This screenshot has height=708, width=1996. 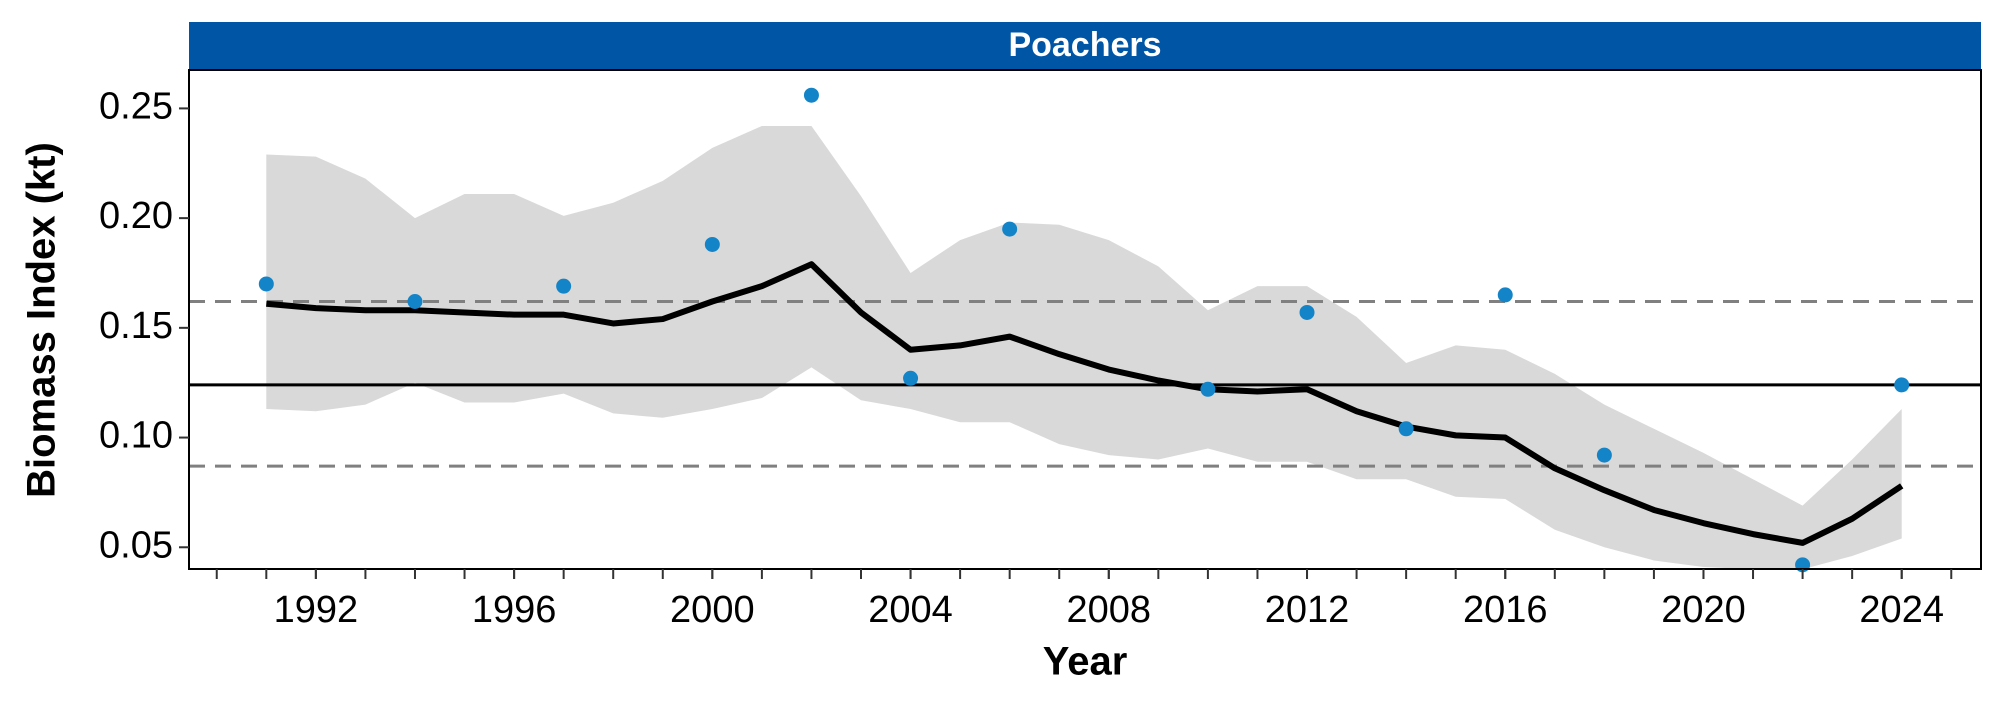 I want to click on y-tick-label: 0.05, so click(x=136, y=545).